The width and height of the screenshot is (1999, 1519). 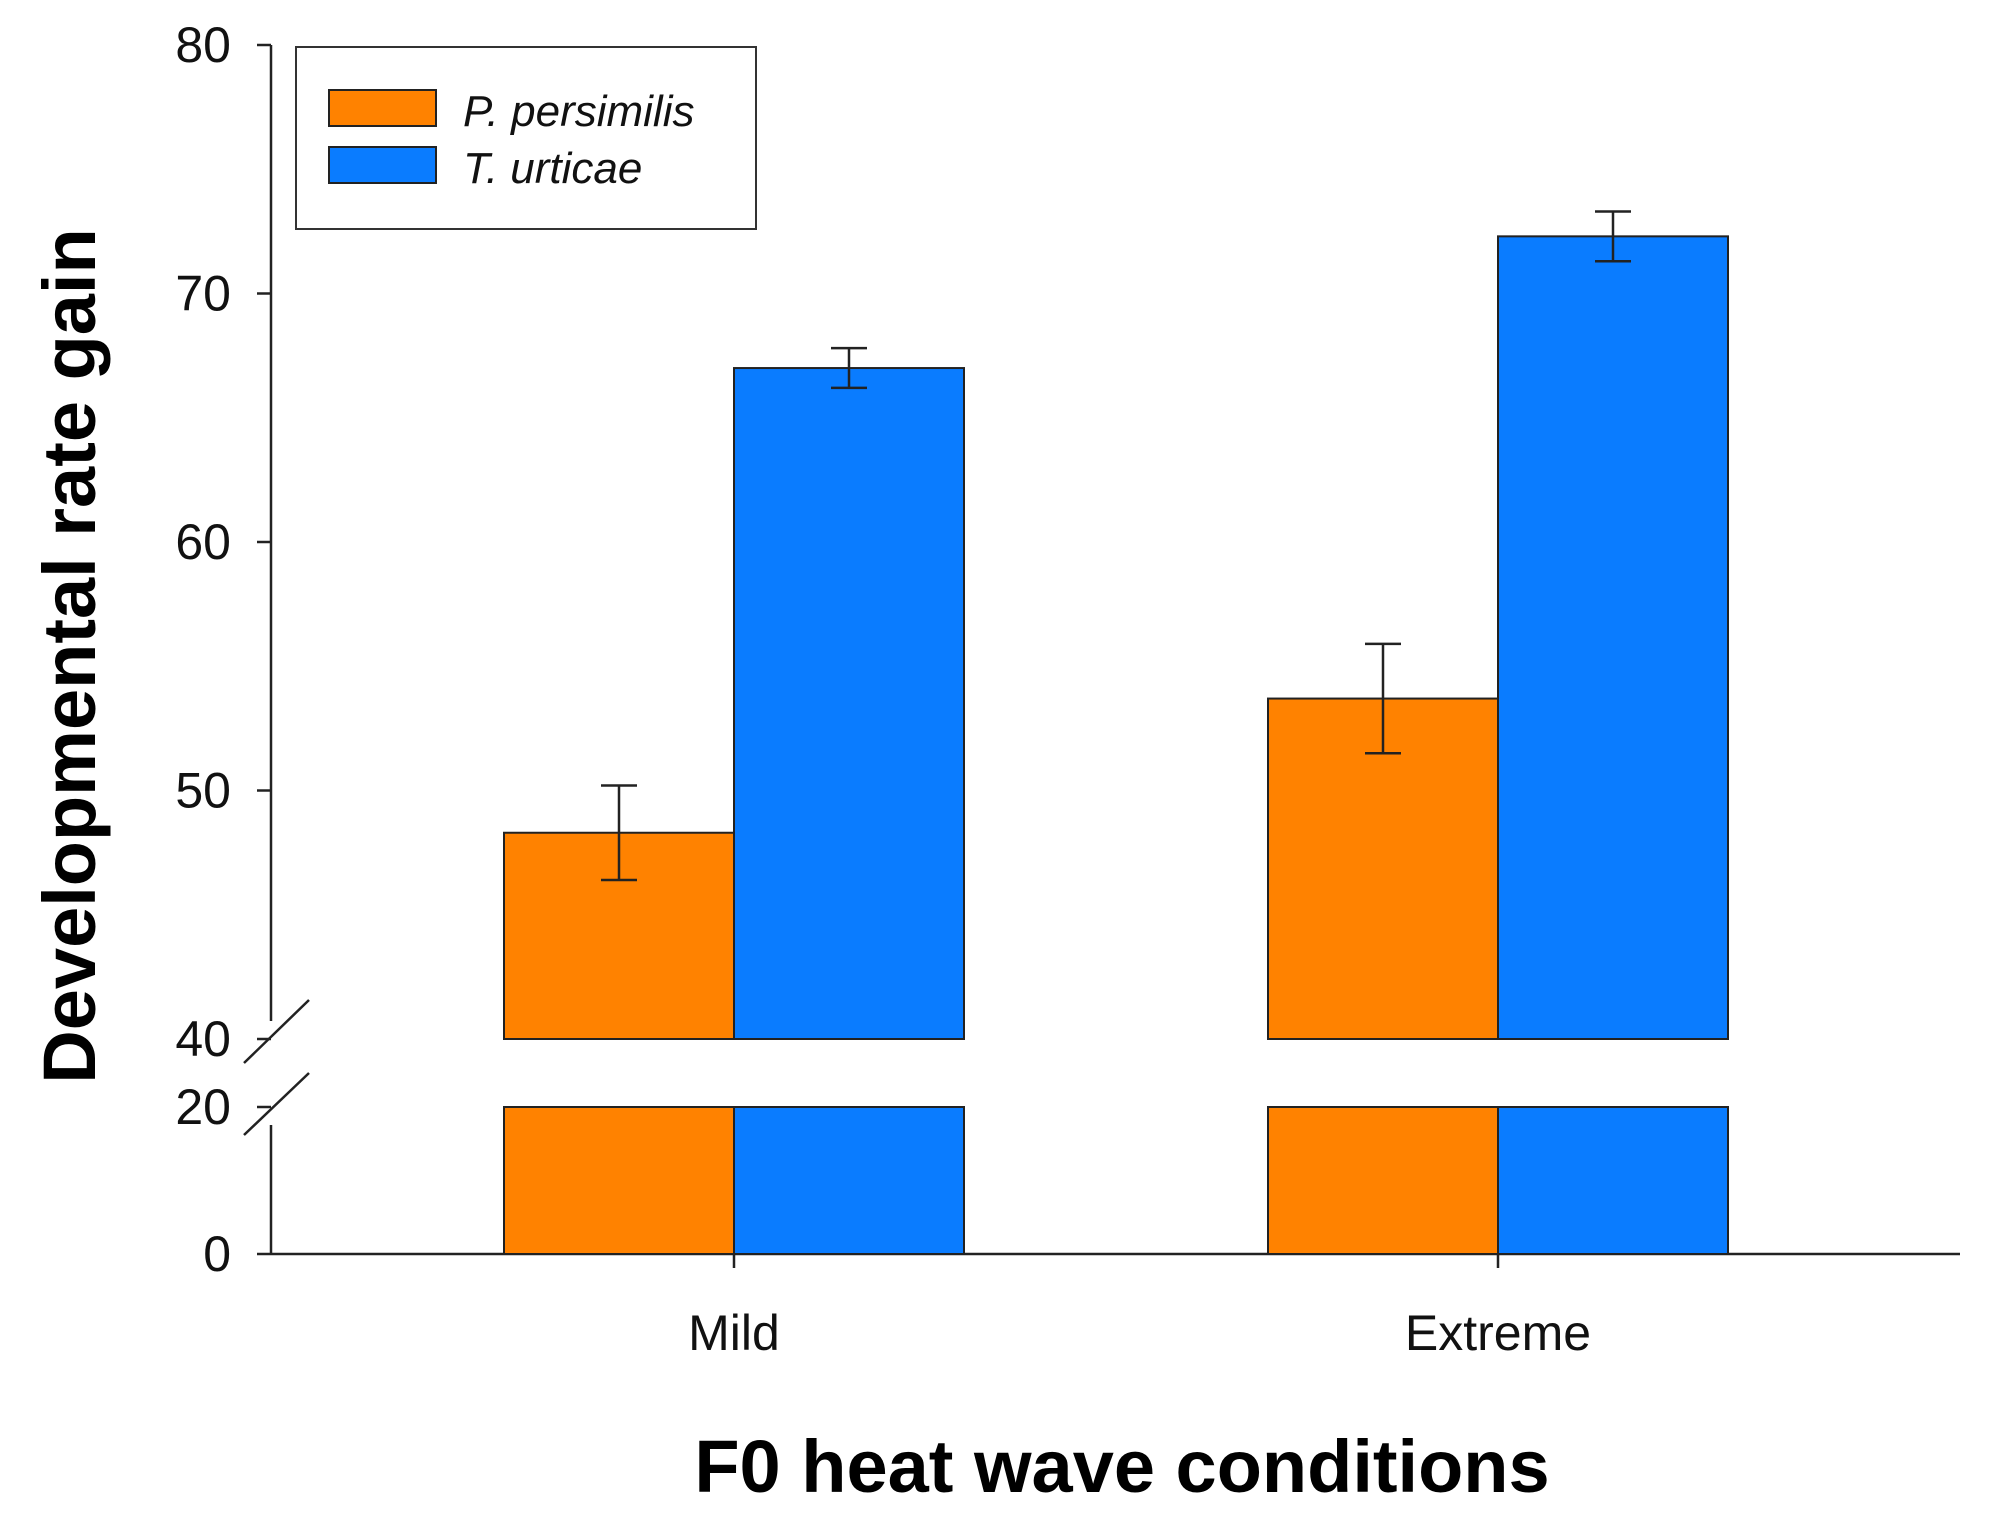 What do you see at coordinates (203, 45) in the screenshot?
I see `y-tick-label: 80` at bounding box center [203, 45].